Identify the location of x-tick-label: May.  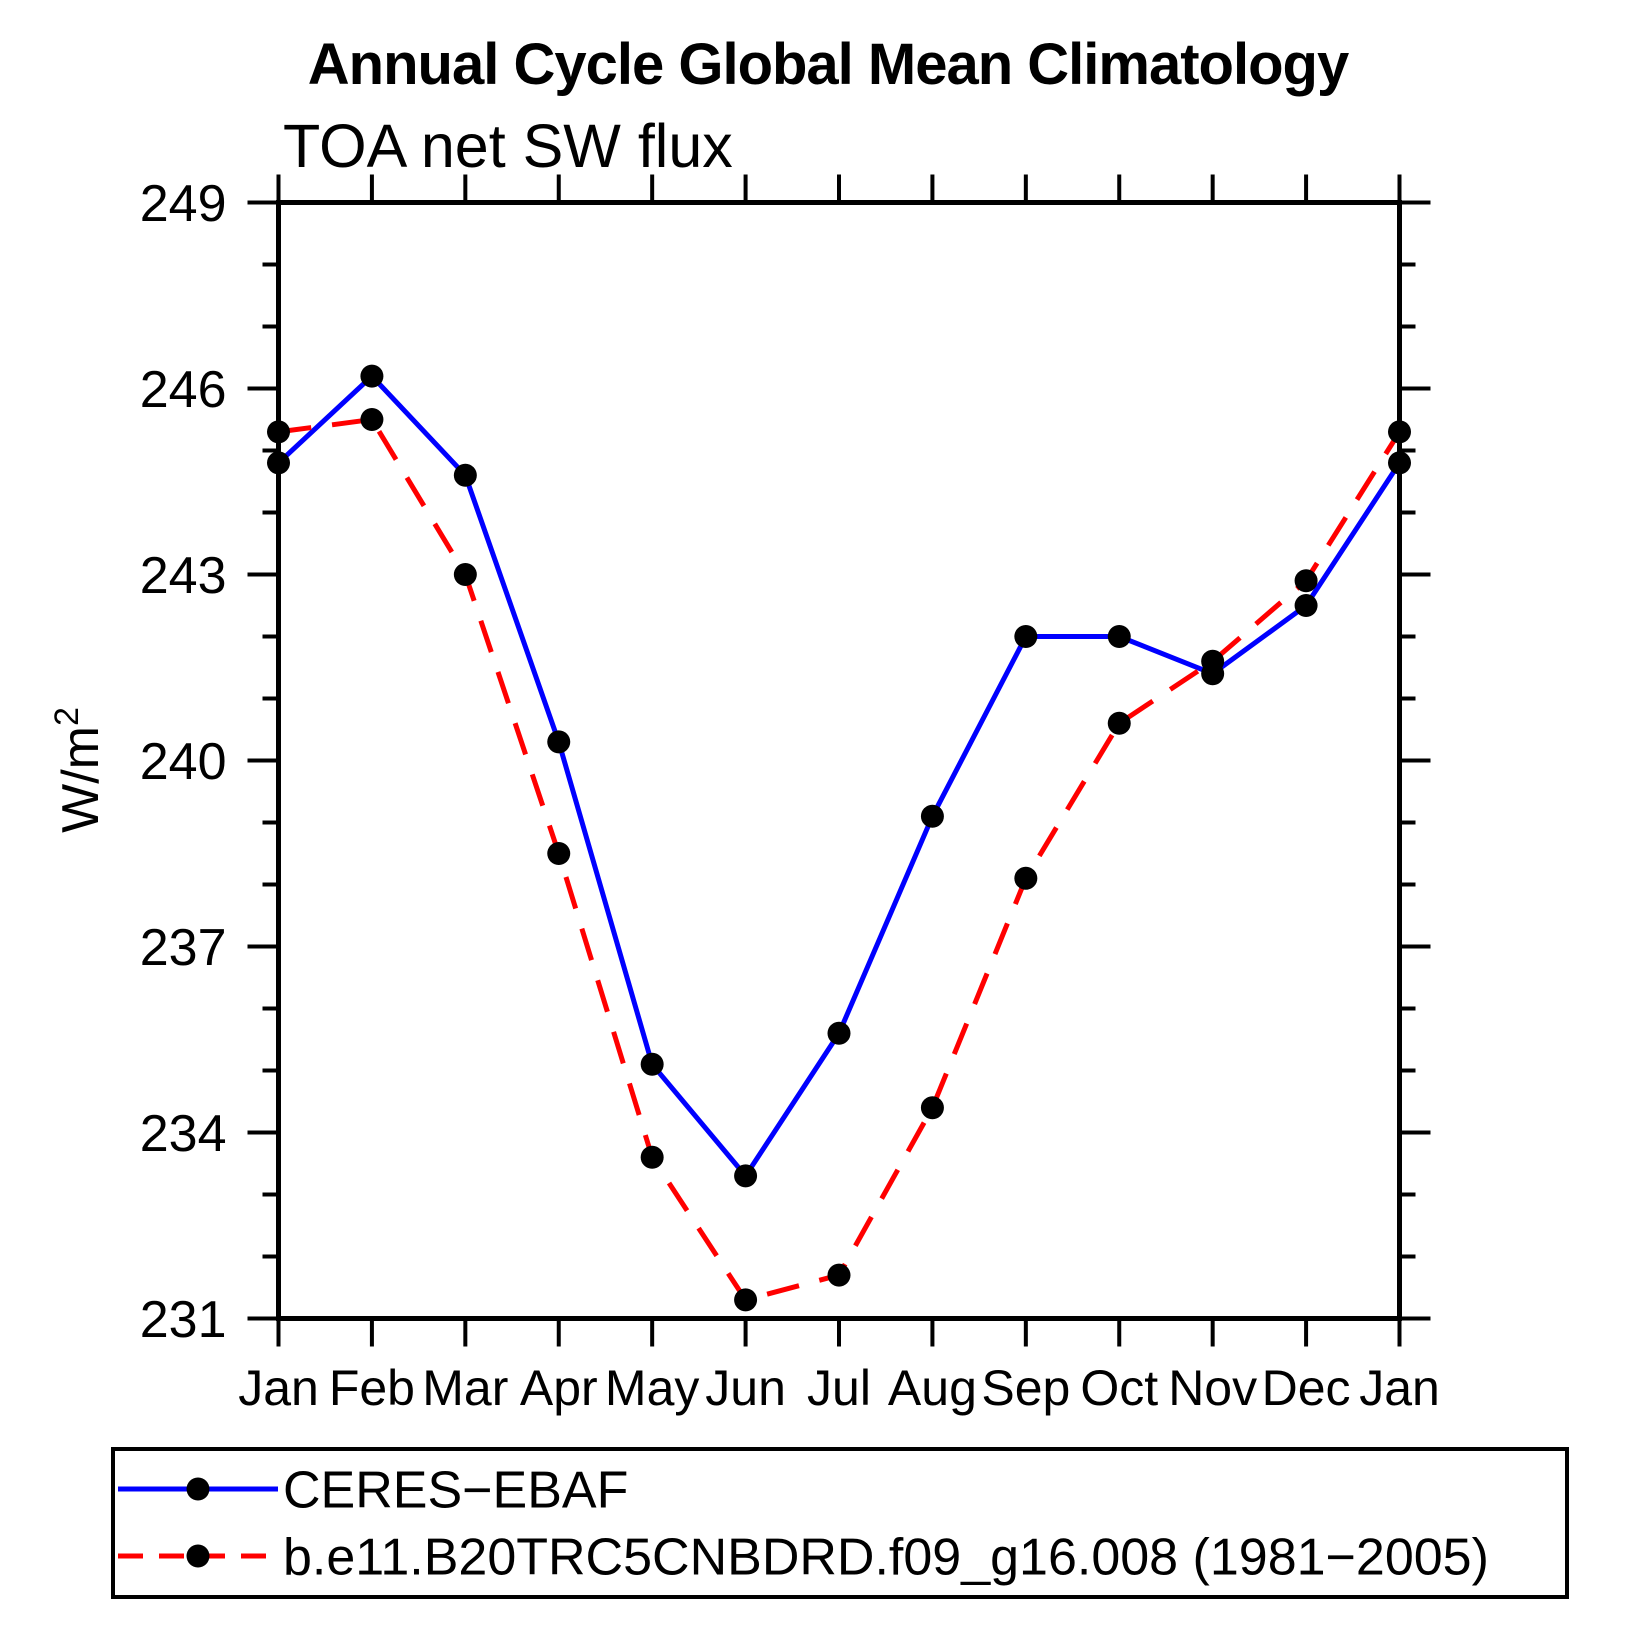
(652, 1388).